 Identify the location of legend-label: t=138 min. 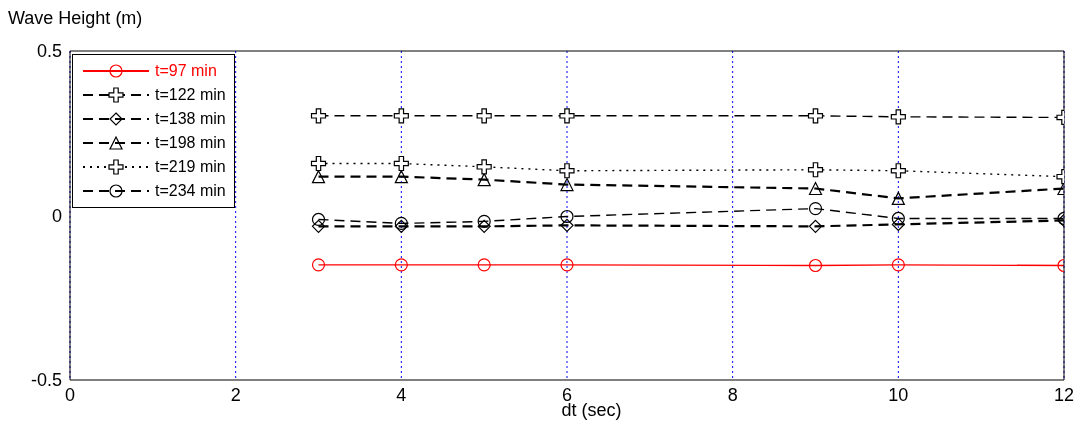
(190, 119).